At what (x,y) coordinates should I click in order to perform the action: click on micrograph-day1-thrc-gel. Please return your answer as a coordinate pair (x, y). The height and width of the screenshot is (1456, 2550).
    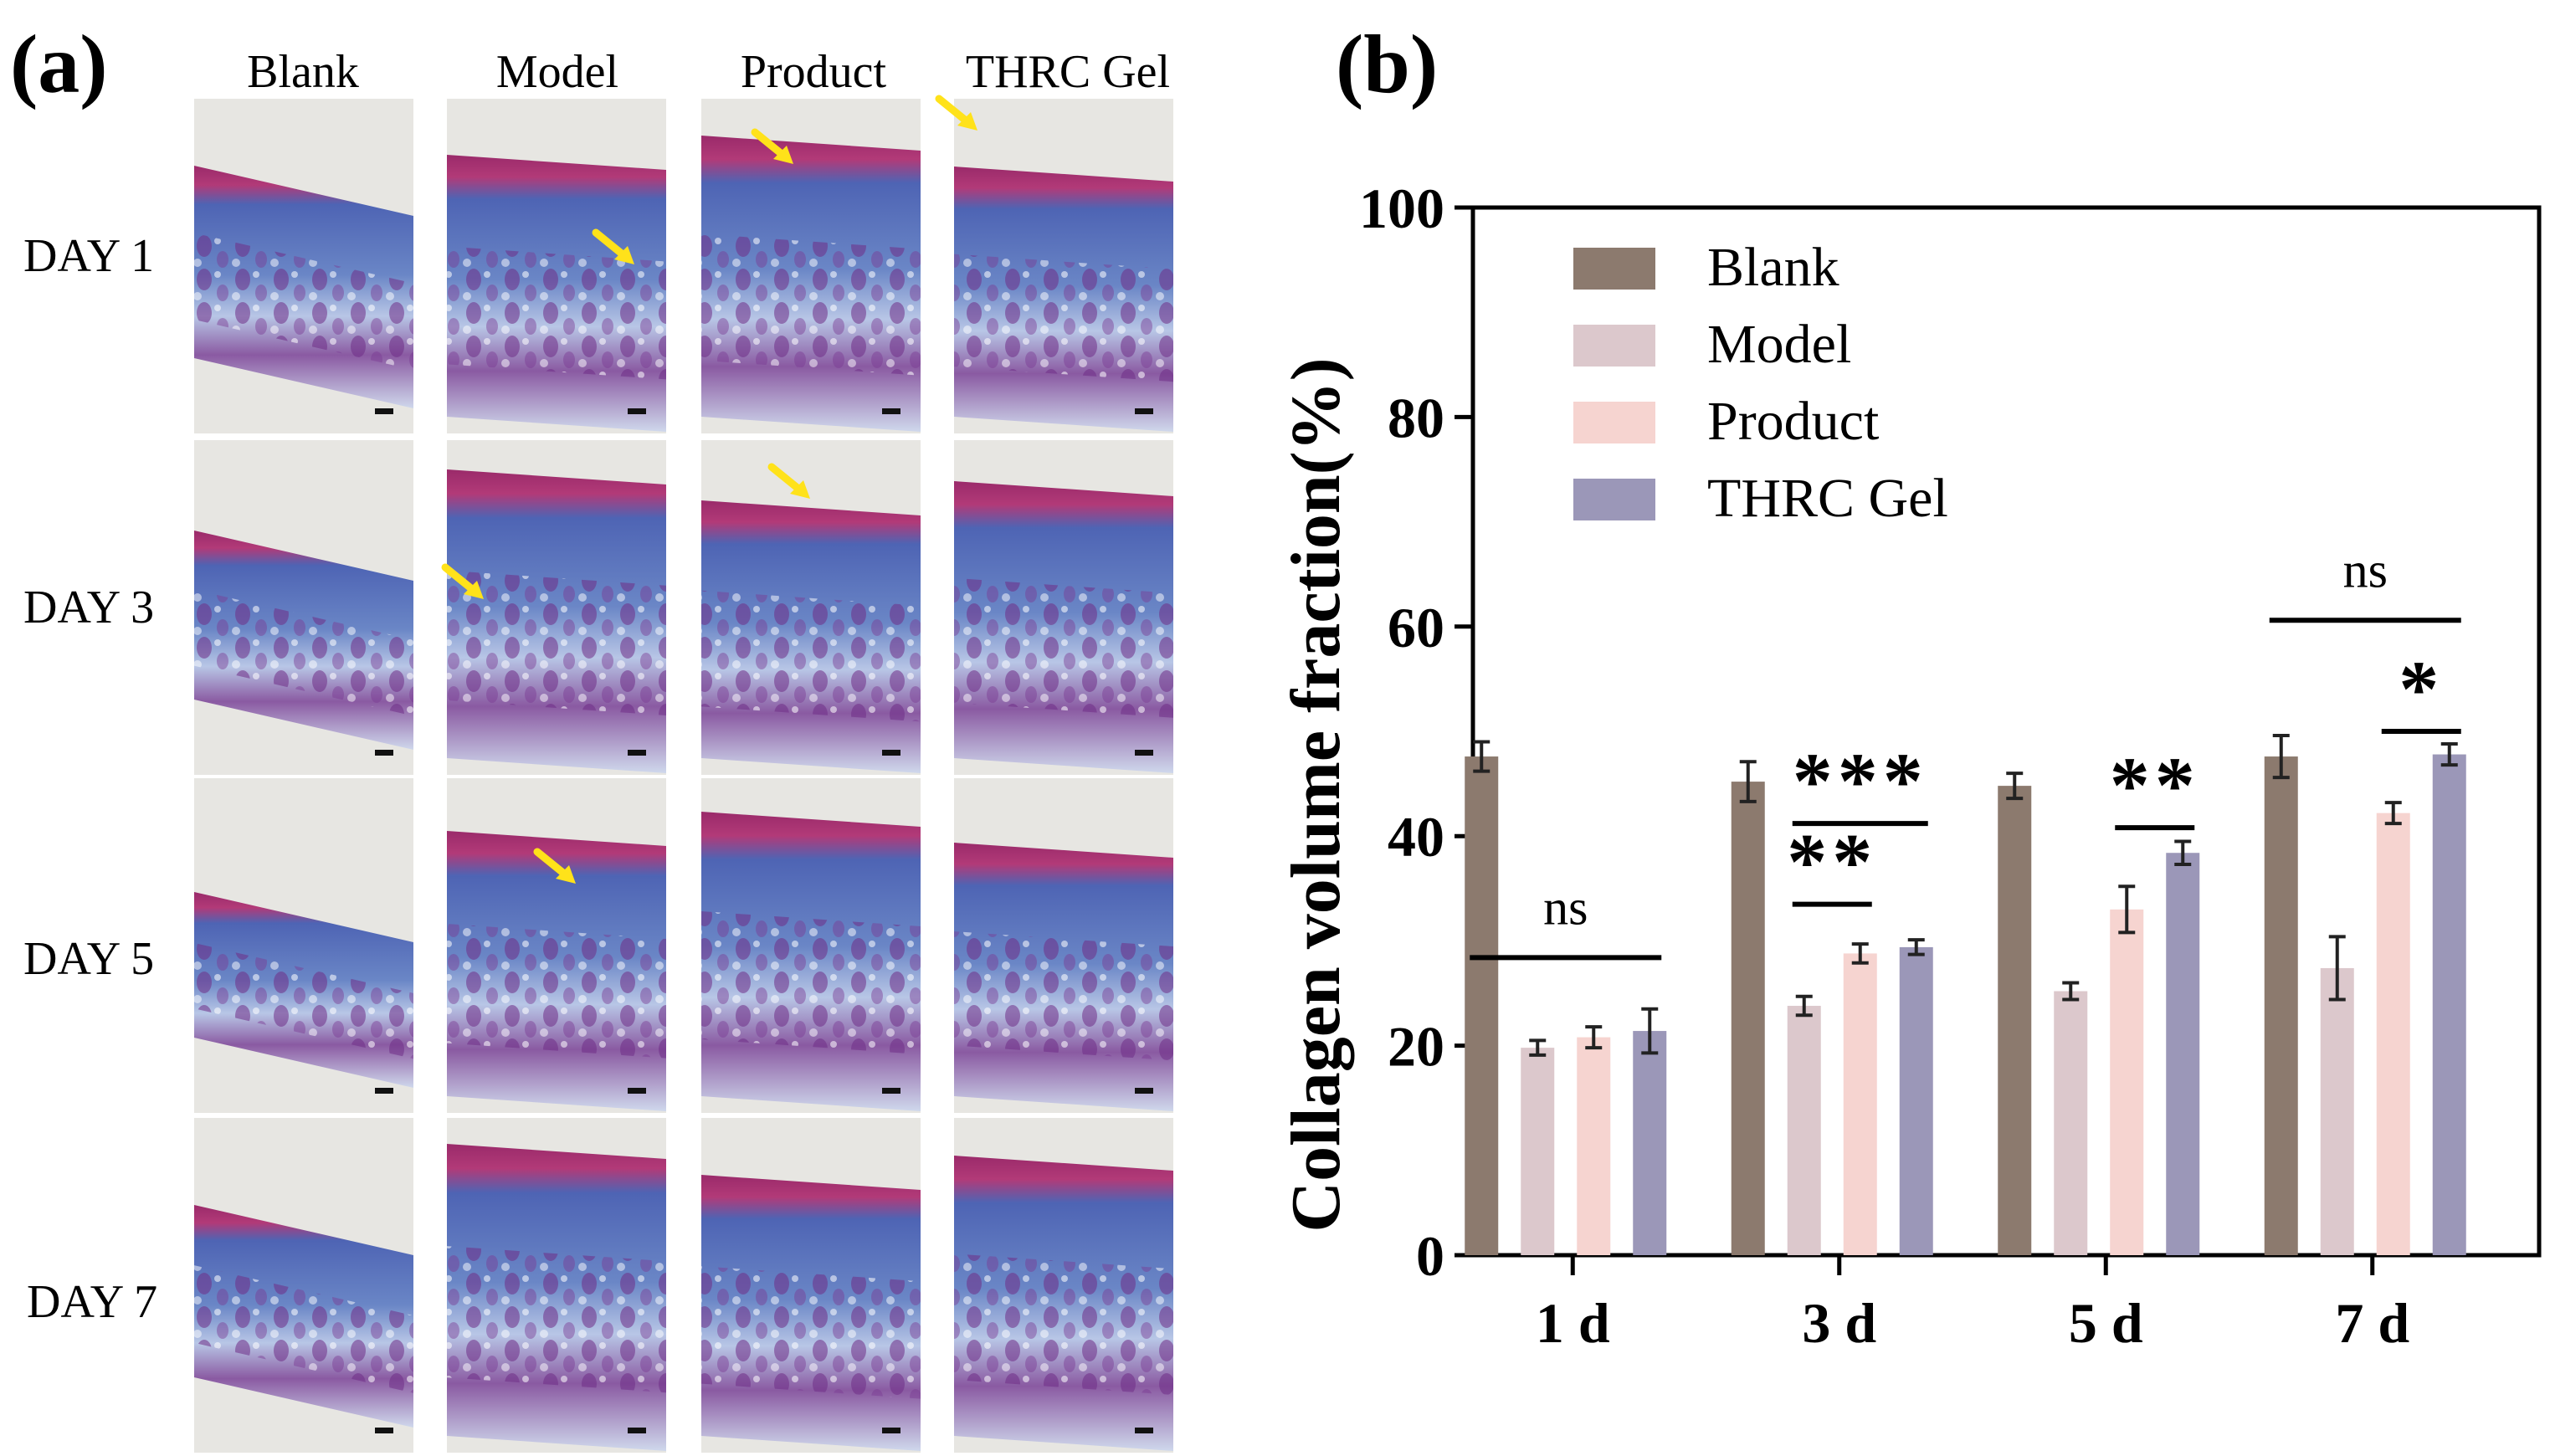
    Looking at the image, I should click on (1054, 264).